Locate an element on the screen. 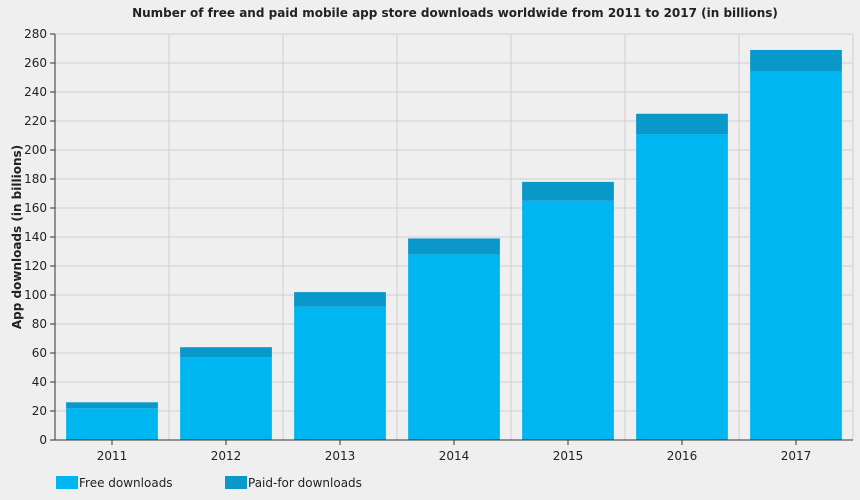 The height and width of the screenshot is (500, 860). x-tick-label: 2017 is located at coordinates (796, 456).